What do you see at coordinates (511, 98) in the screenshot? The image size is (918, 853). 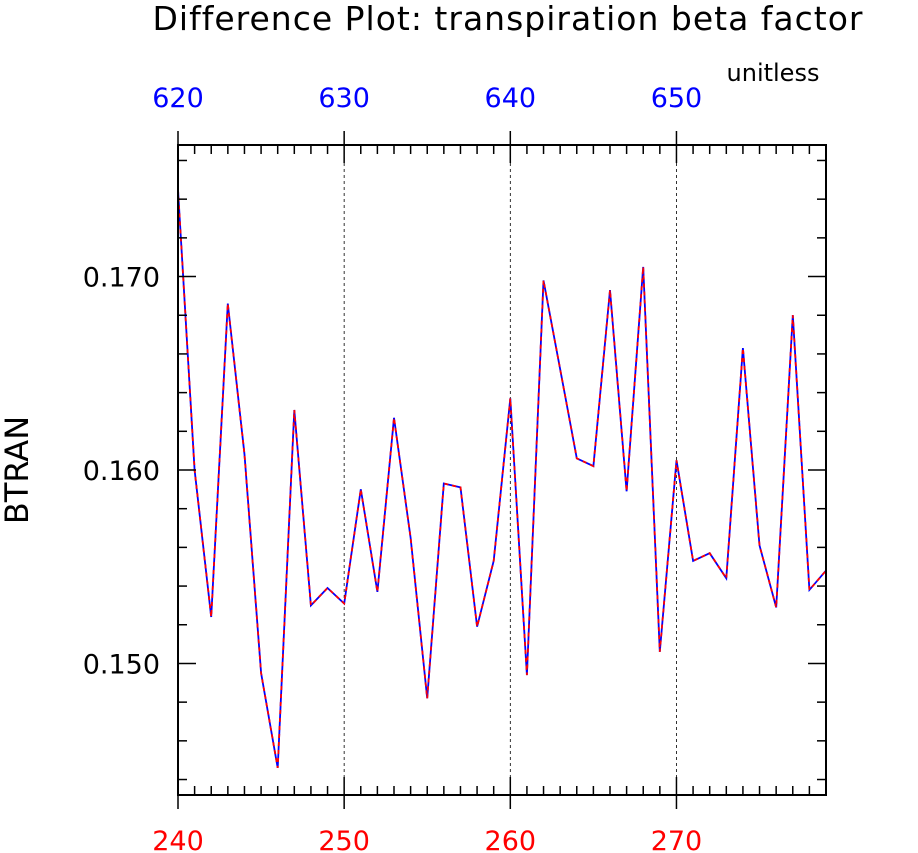 I see `x-top-tick-label: 640` at bounding box center [511, 98].